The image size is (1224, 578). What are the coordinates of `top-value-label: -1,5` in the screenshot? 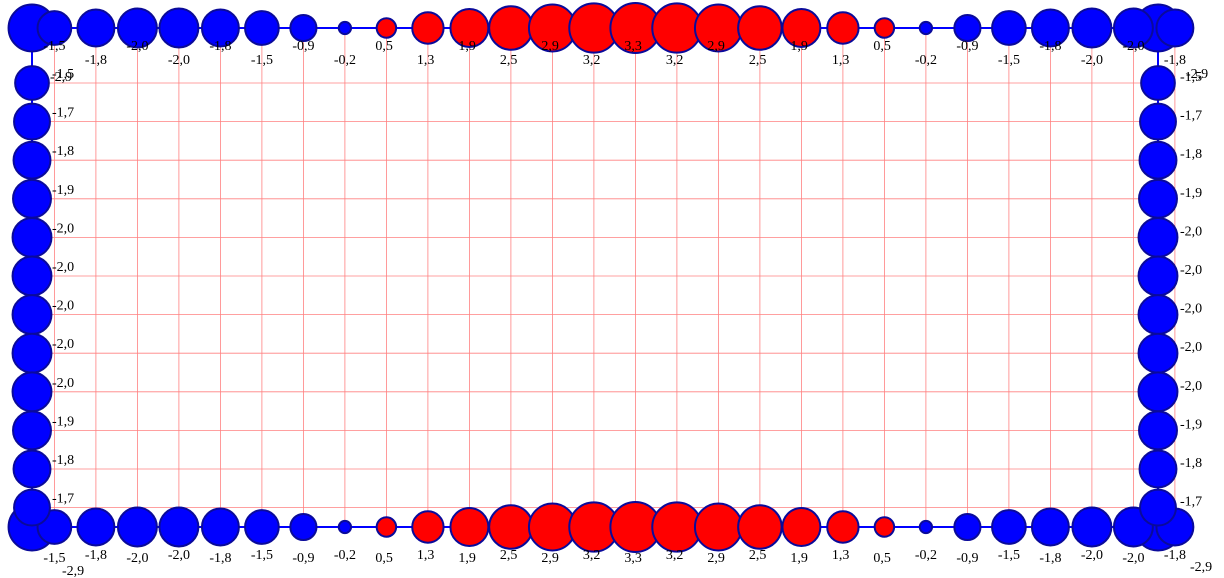 It's located at (54, 46).